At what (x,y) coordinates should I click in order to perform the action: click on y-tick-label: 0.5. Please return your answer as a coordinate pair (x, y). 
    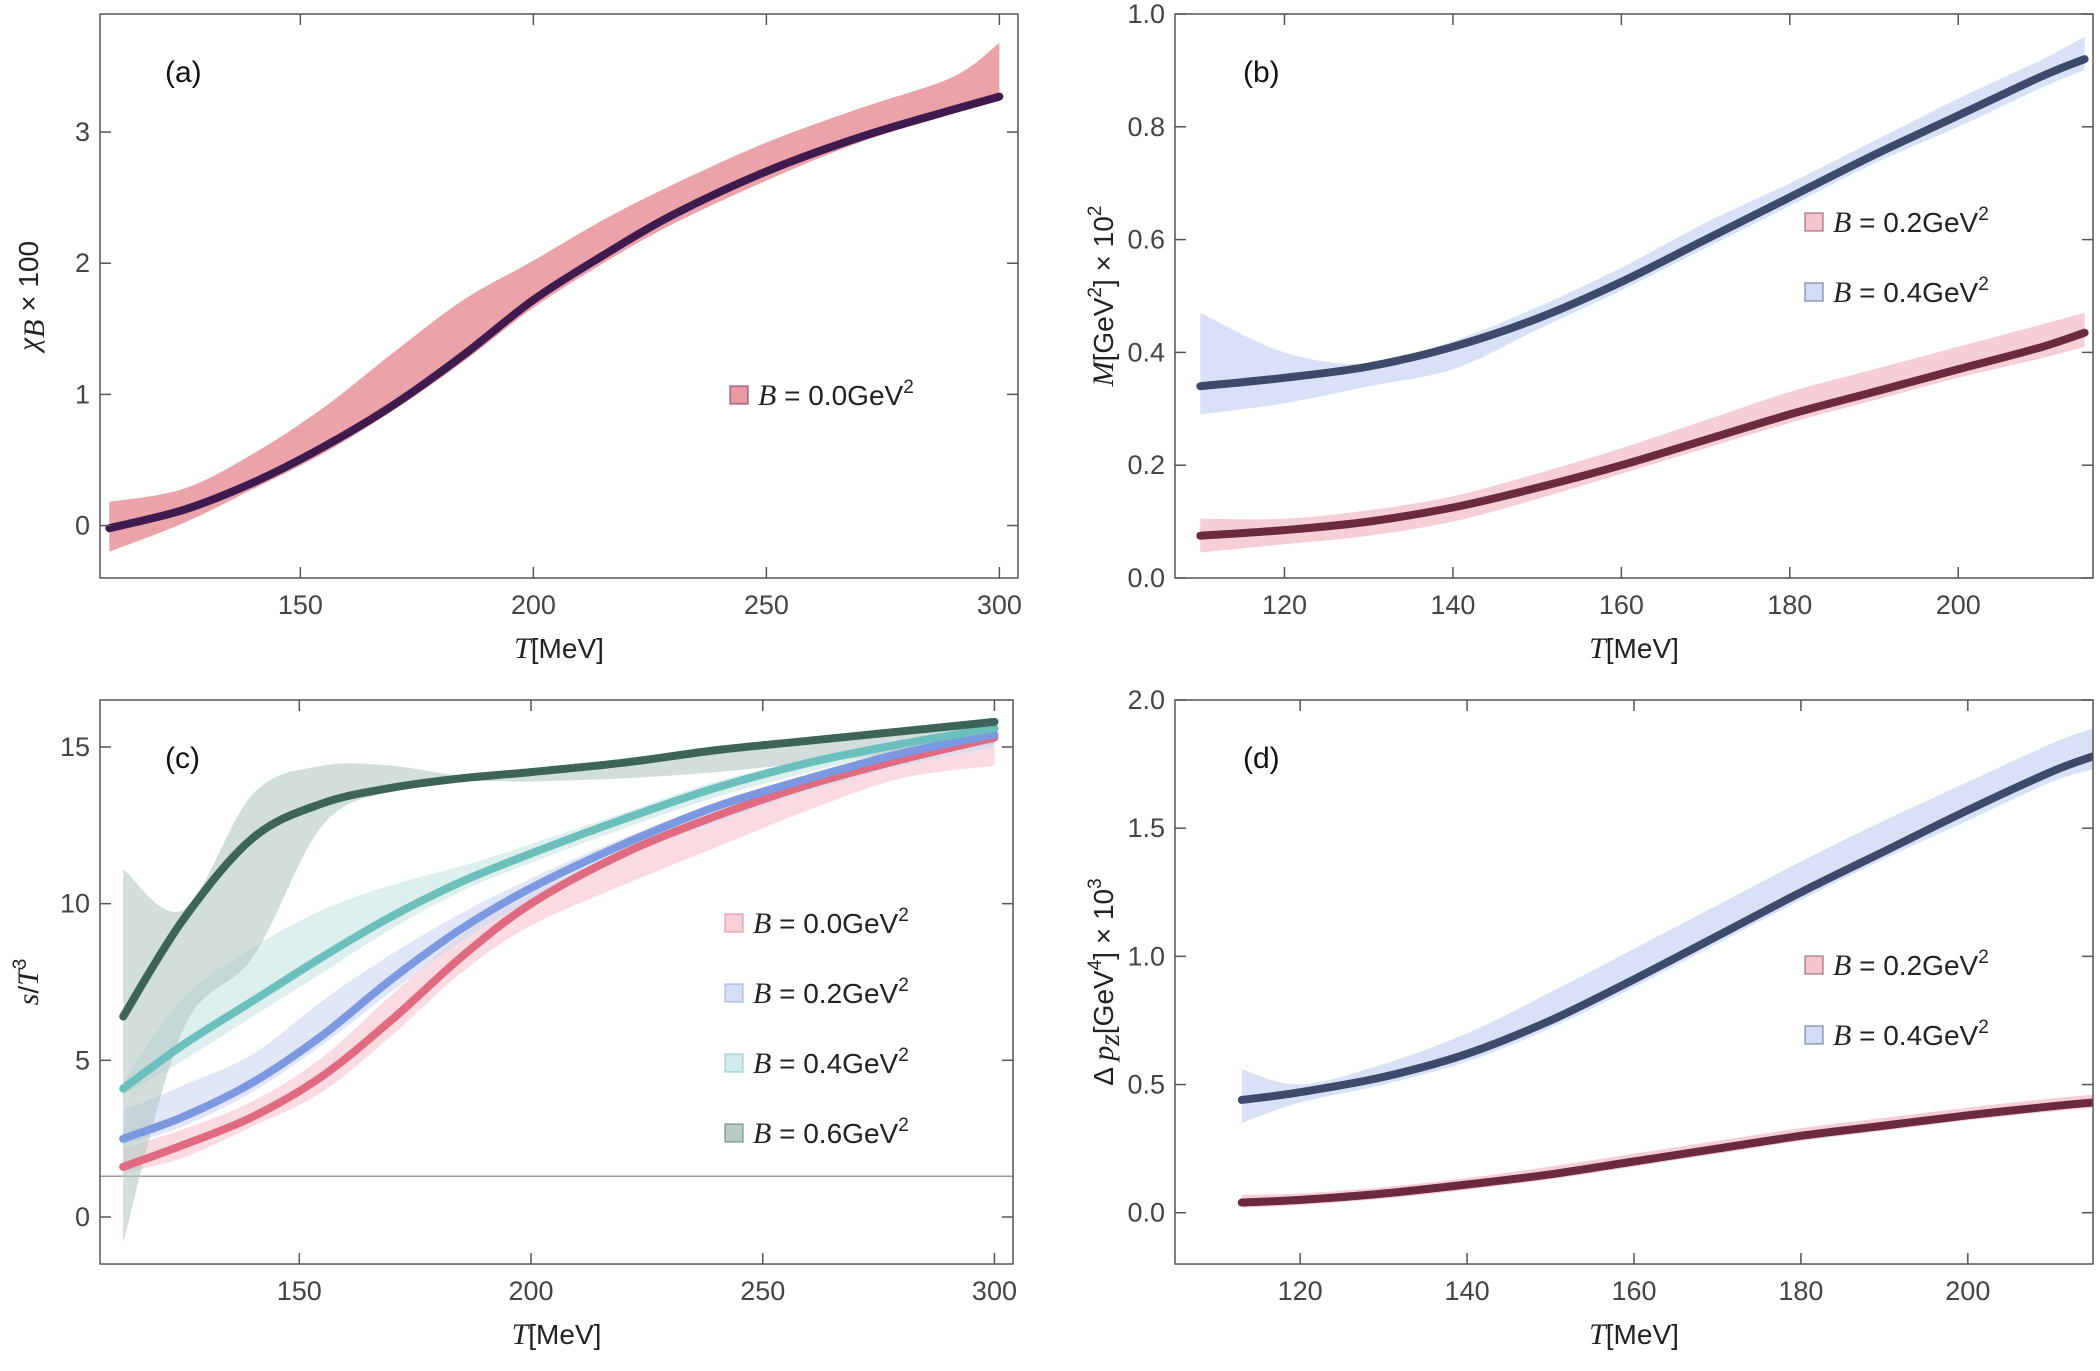
    Looking at the image, I should click on (1146, 1085).